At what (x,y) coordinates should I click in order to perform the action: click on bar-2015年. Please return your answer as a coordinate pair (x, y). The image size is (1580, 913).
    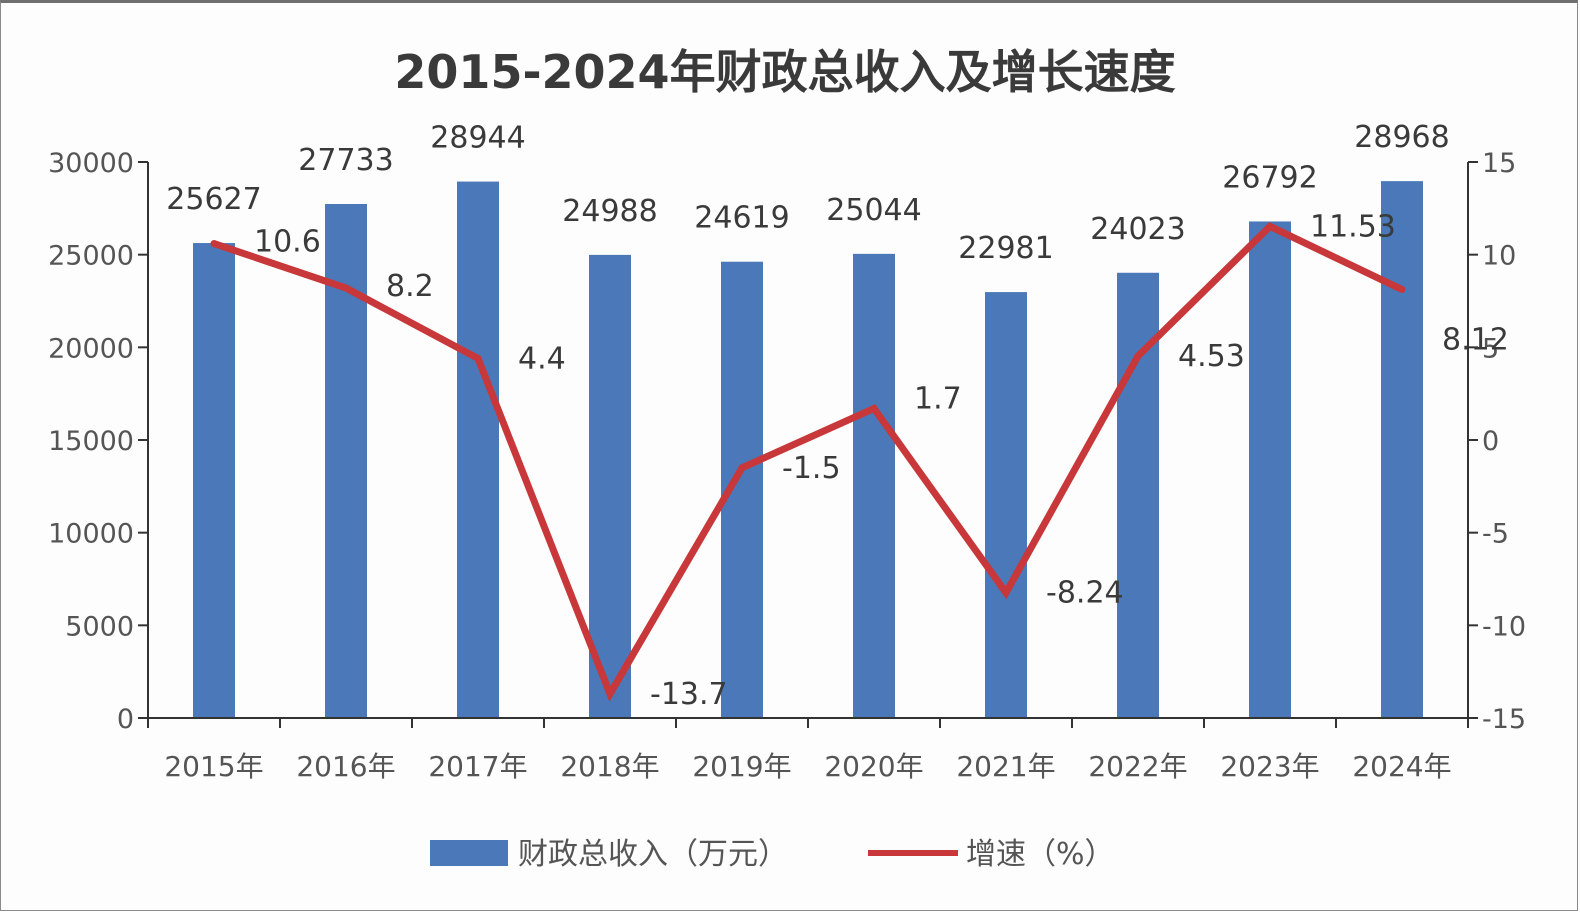
    Looking at the image, I should click on (214, 480).